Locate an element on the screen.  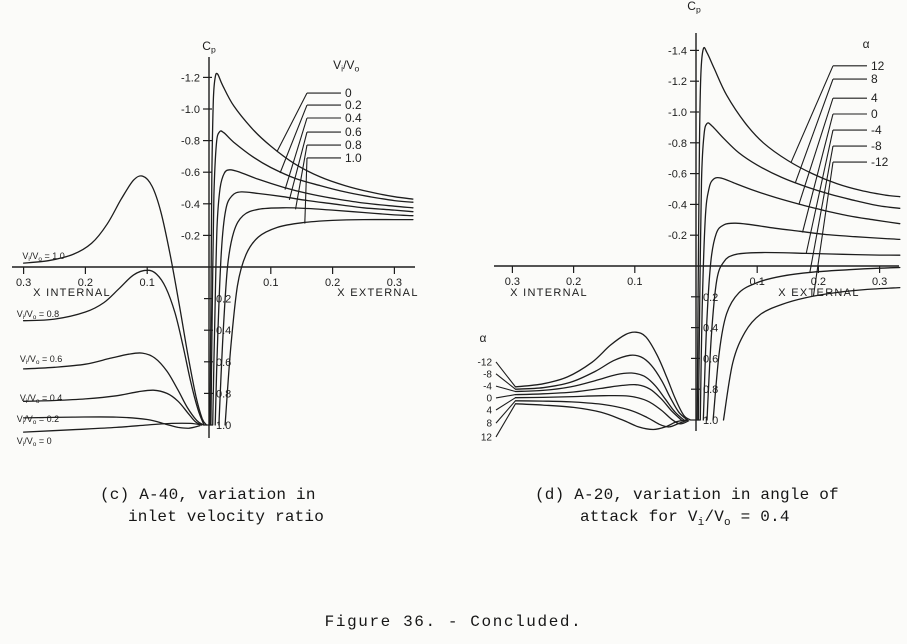
curve-c-1.0-internal is located at coordinates (115, 300).